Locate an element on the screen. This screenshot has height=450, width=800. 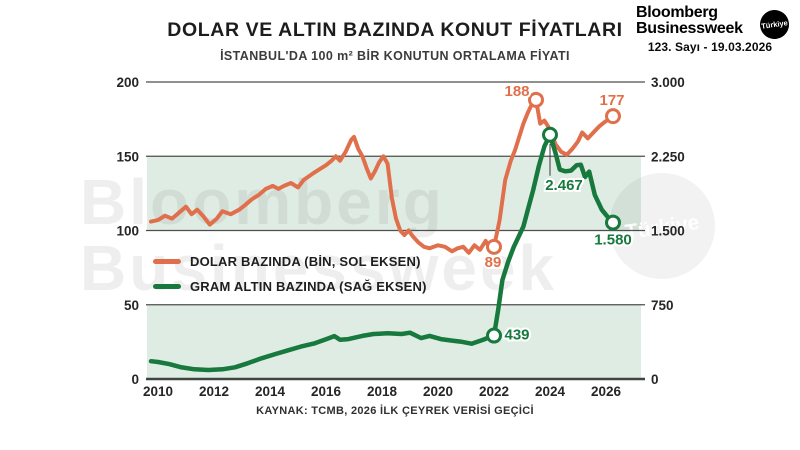
issue-date: 123. Sayı - 19.03.2026 is located at coordinates (710, 47).